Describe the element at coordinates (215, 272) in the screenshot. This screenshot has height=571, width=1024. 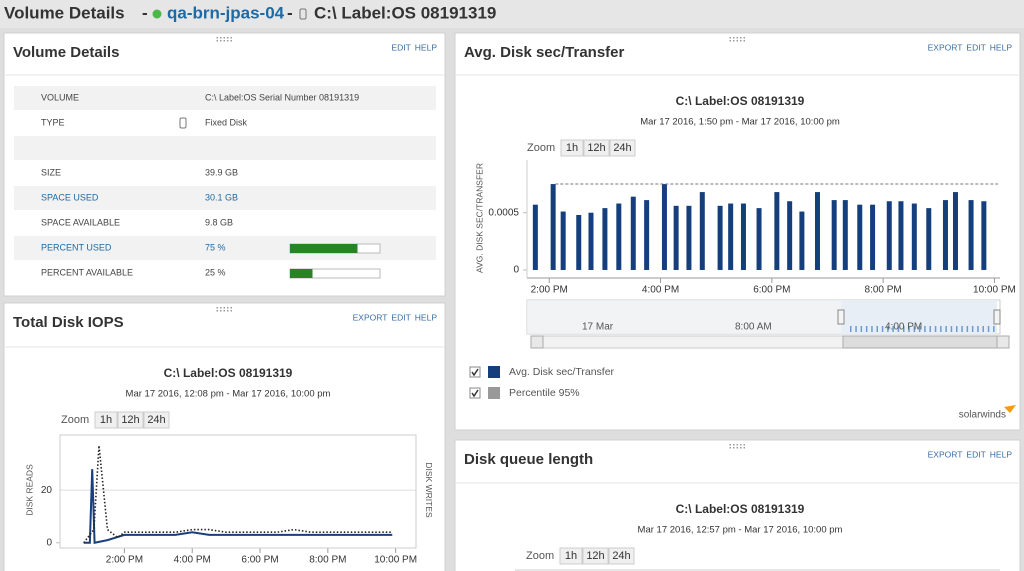
I see `row-value: 25 %` at that location.